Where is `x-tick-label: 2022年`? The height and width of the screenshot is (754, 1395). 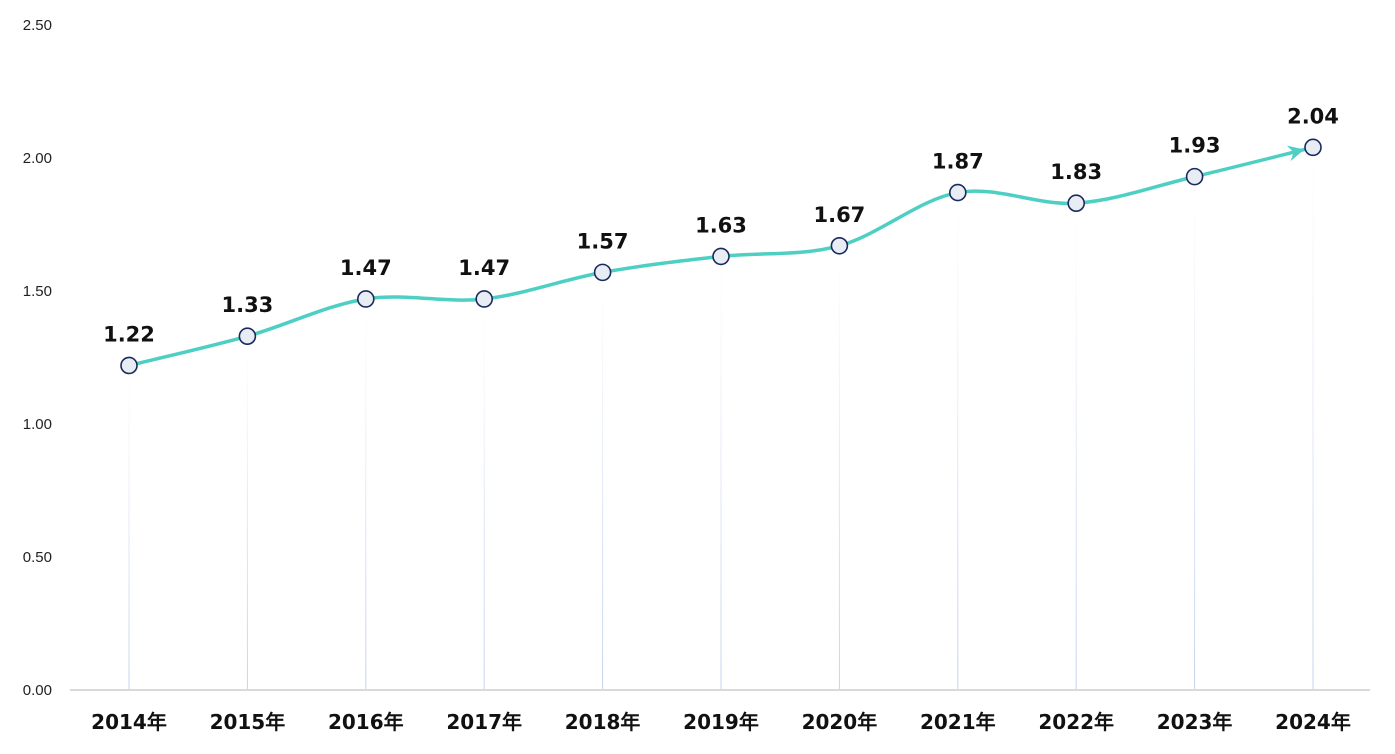
x-tick-label: 2022年 is located at coordinates (1076, 722).